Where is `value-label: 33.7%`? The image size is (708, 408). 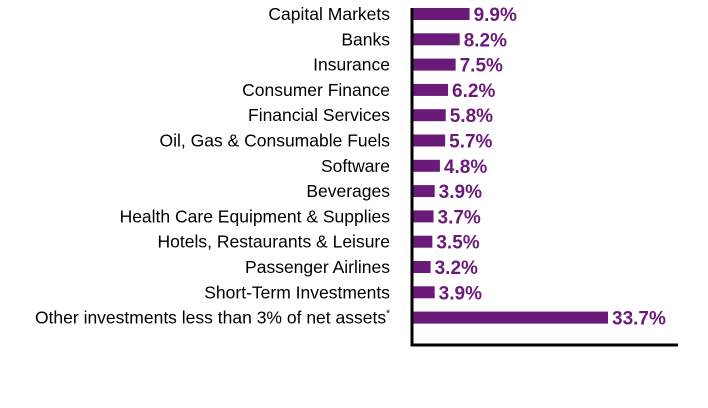
value-label: 33.7% is located at coordinates (639, 319).